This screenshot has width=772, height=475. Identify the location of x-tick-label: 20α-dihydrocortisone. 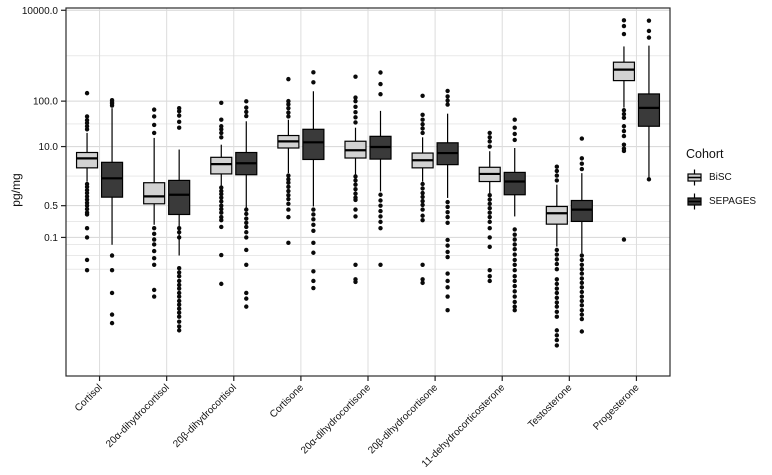
(336, 419).